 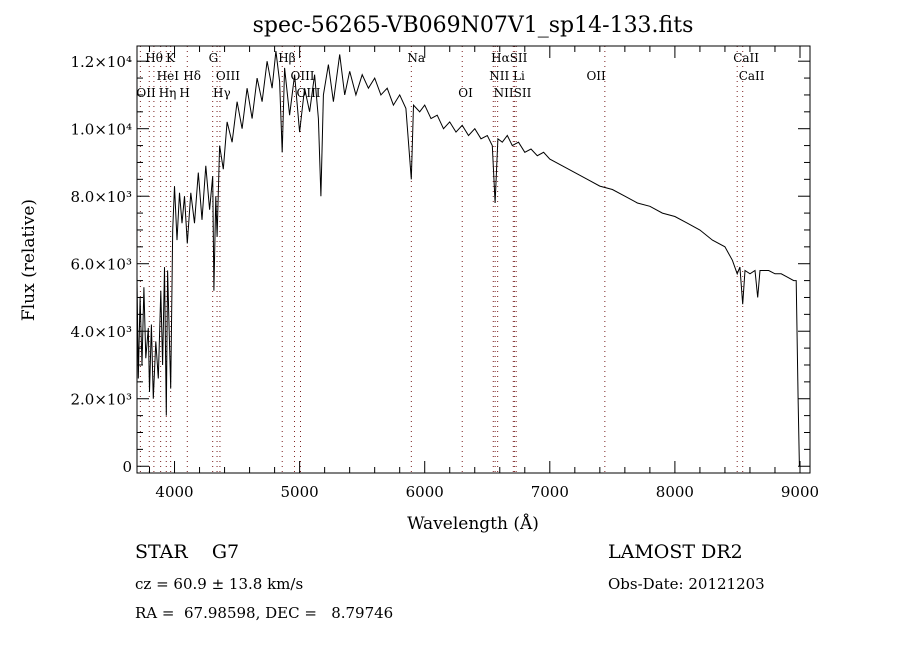 What do you see at coordinates (184, 93) in the screenshot?
I see `marker-label: H` at bounding box center [184, 93].